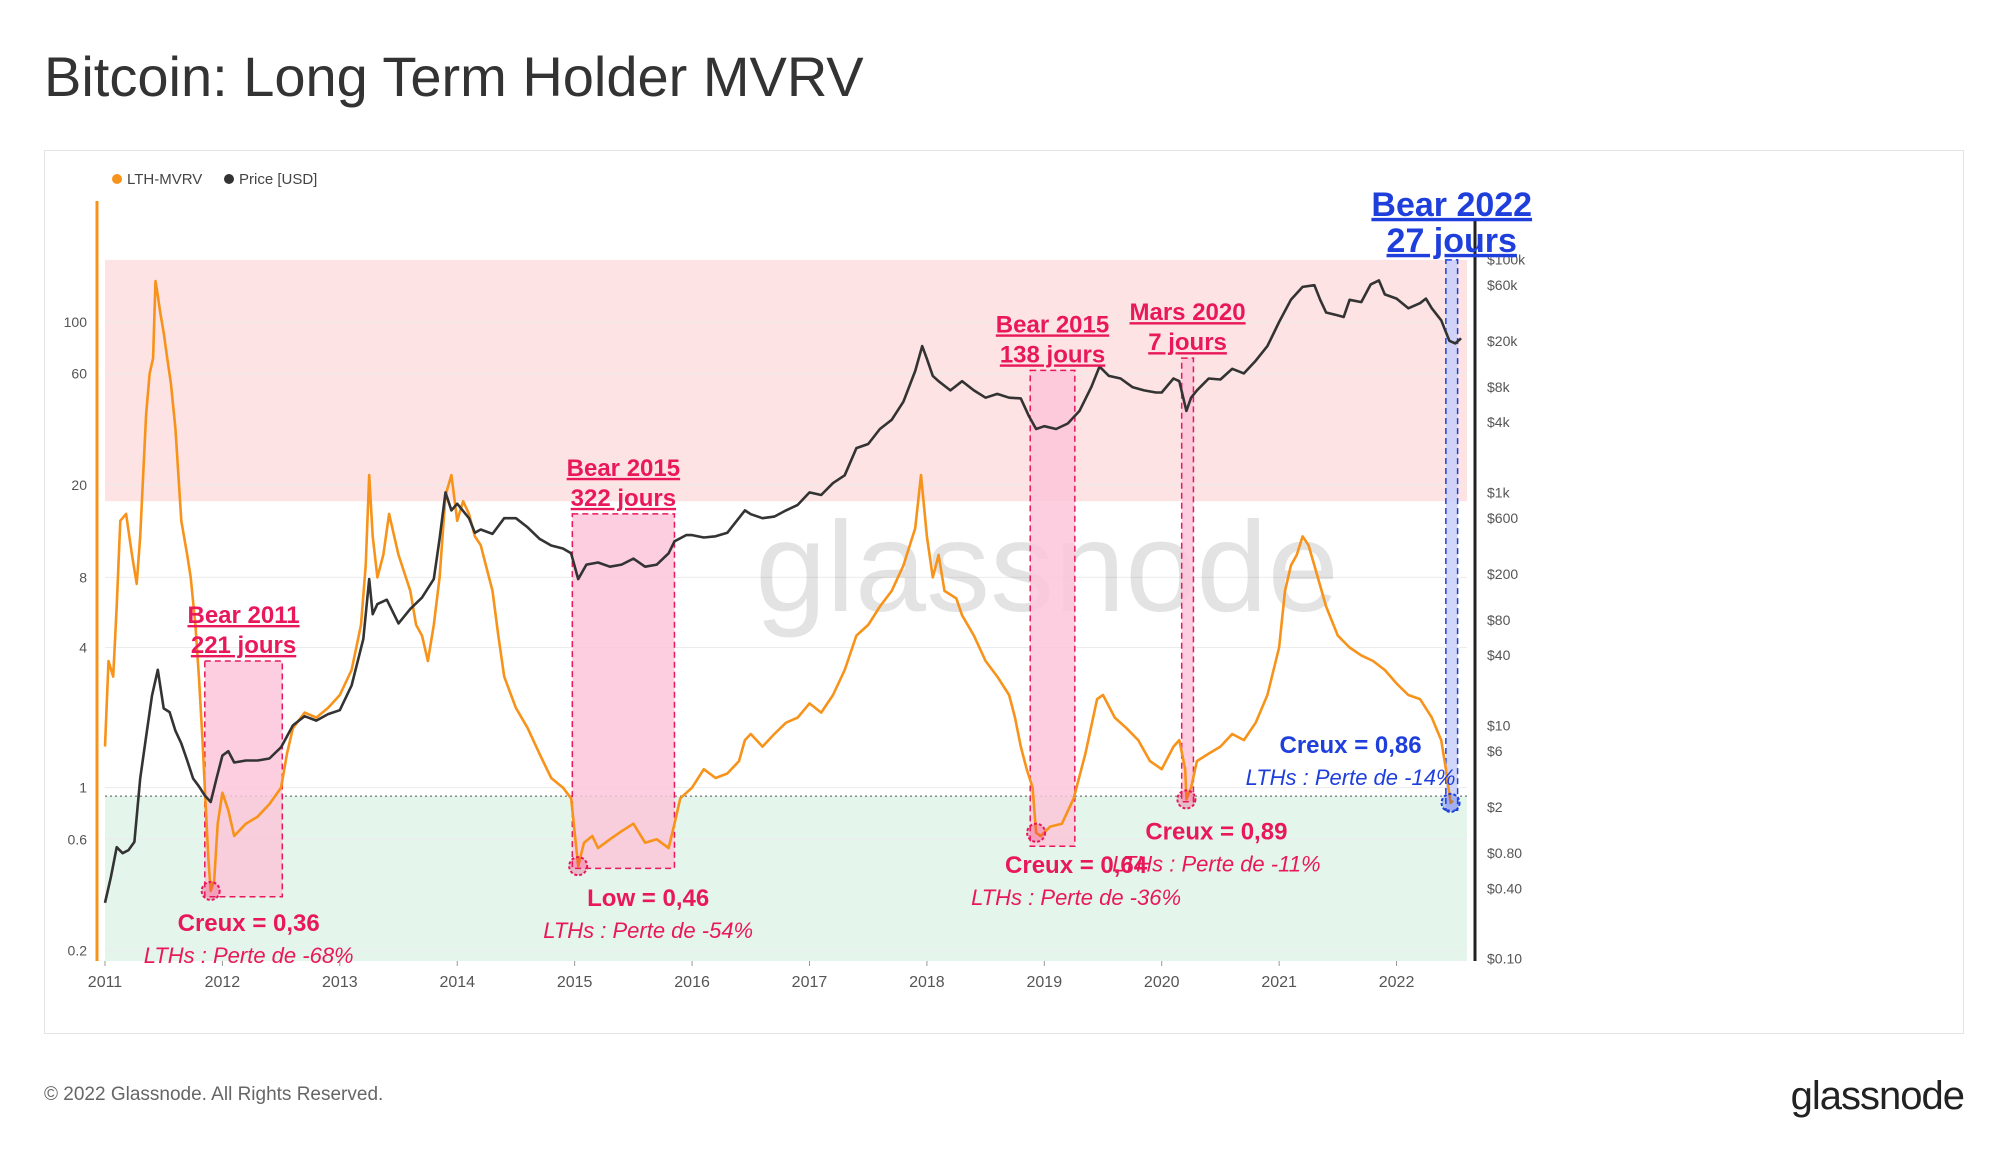 This screenshot has height=1152, width=2000. Describe the element at coordinates (1504, 853) in the screenshot. I see `y-right-tick-label: $0.80` at that location.